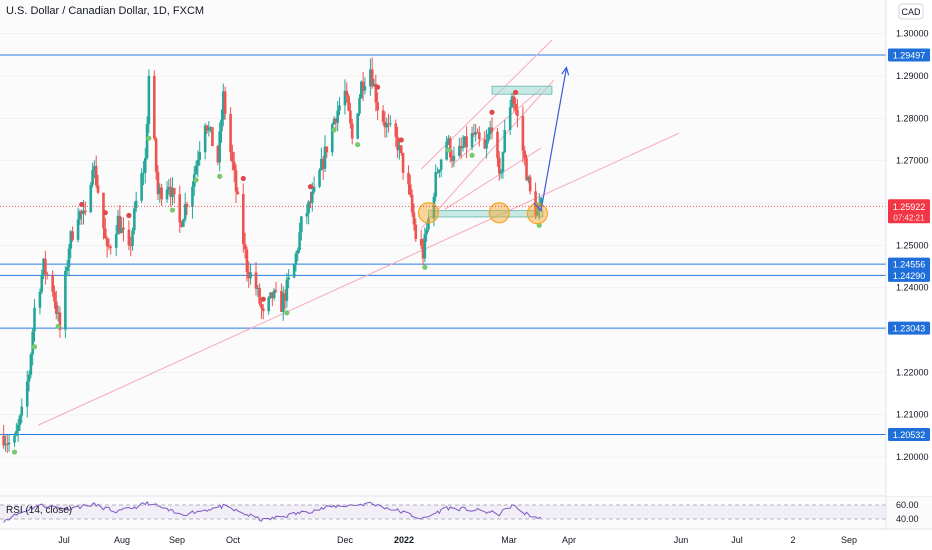 This screenshot has height=550, width=932. Describe the element at coordinates (912, 118) in the screenshot. I see `price-tick-label: 1.28000` at that location.